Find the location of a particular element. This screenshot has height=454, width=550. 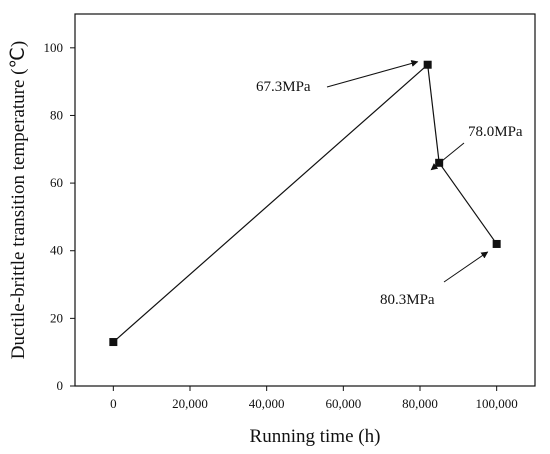

annotation-label: 67.3MPa is located at coordinates (283, 87).